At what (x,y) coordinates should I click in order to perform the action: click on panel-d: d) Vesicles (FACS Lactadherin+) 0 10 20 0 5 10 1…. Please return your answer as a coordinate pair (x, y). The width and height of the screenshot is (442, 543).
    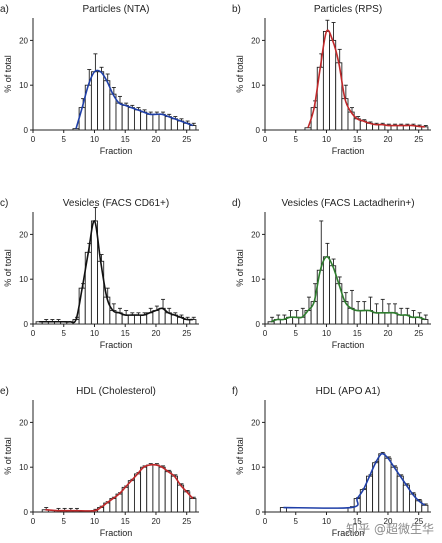
    Looking at the image, I should click on (331, 274).